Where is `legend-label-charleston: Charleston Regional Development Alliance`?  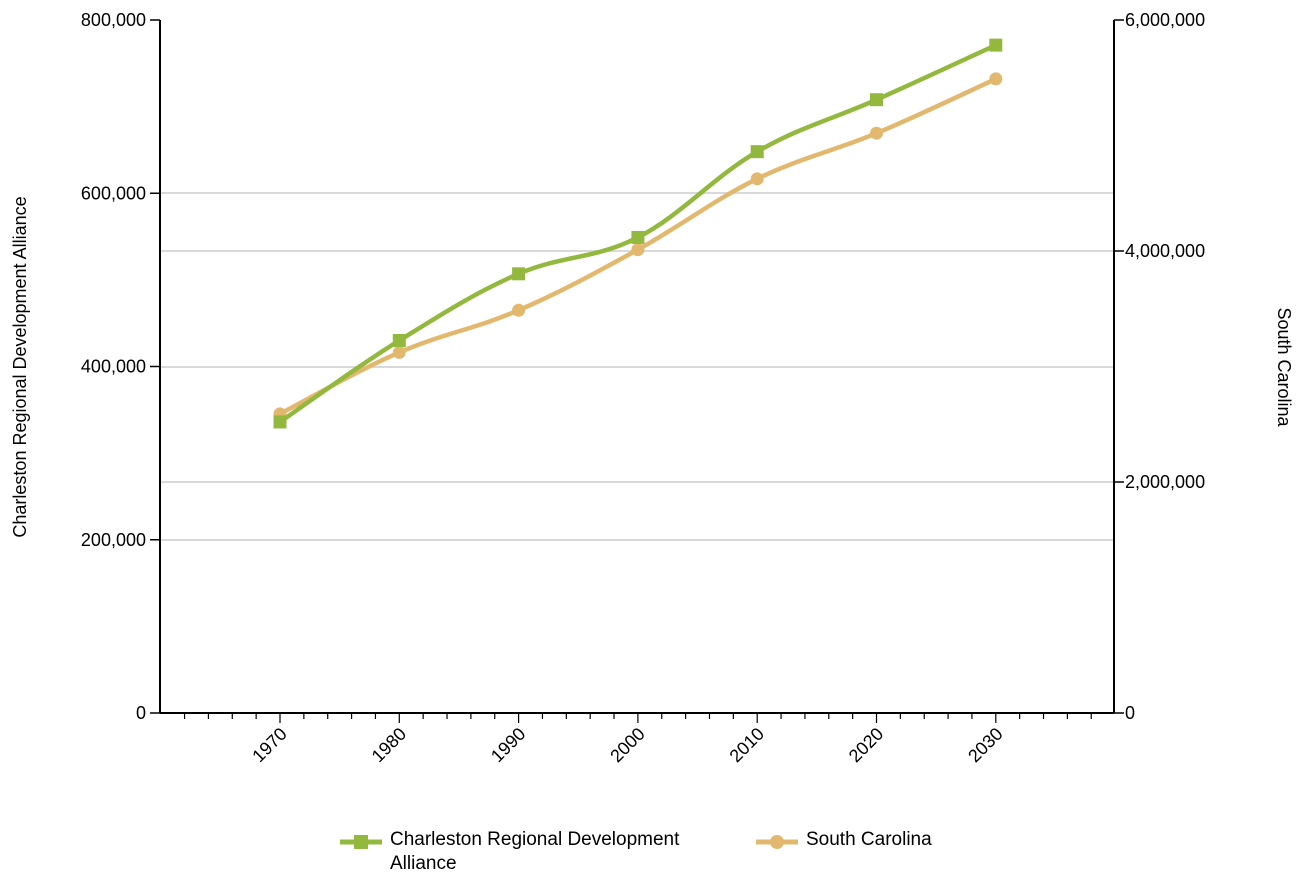
legend-label-charleston: Charleston Regional Development Alliance is located at coordinates (535, 851).